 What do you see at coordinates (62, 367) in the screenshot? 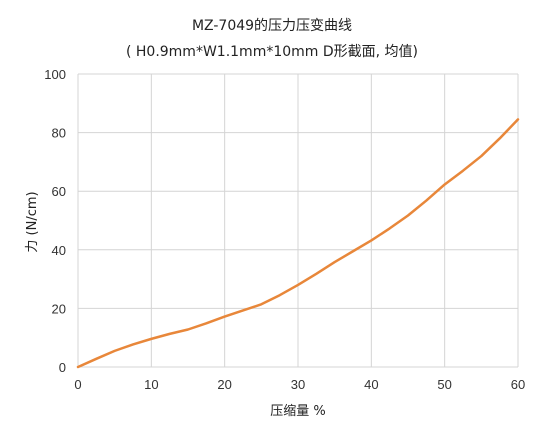
I see `y-tick-label: 0` at bounding box center [62, 367].